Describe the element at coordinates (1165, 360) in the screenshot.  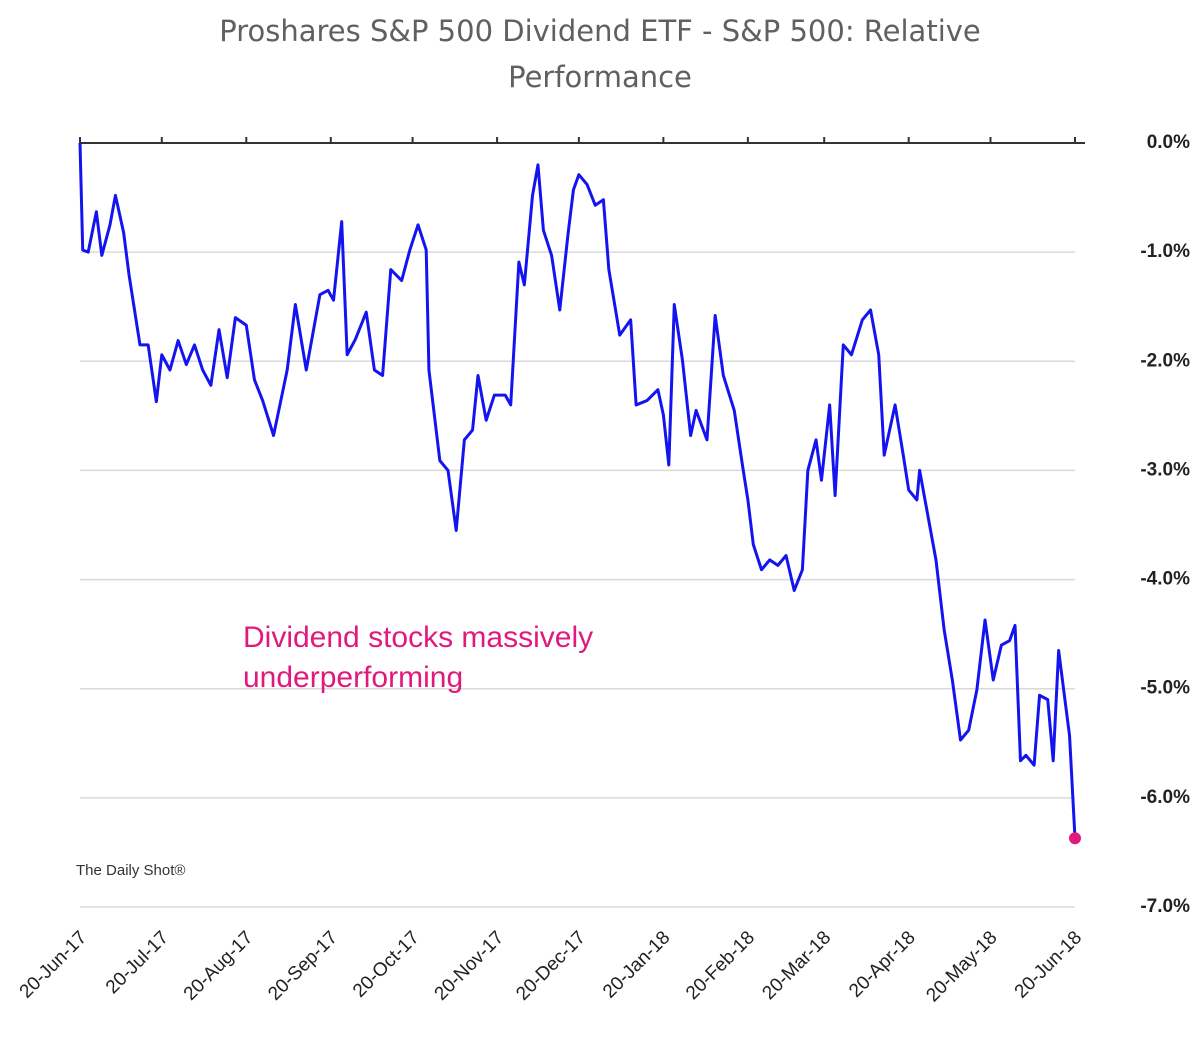
I see `y-tick-label: -2.0%` at that location.